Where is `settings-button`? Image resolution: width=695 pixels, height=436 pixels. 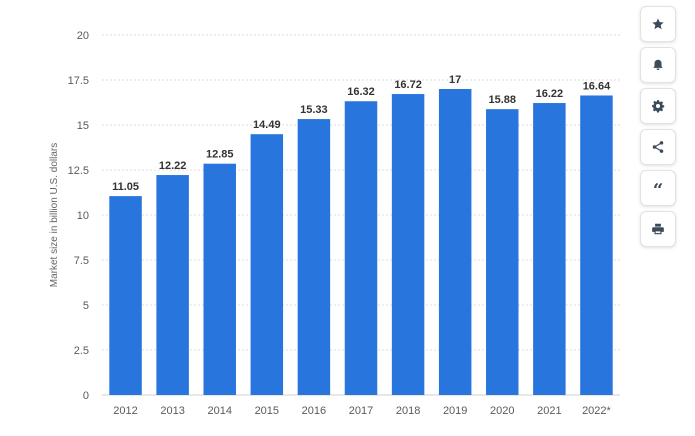
settings-button is located at coordinates (658, 106).